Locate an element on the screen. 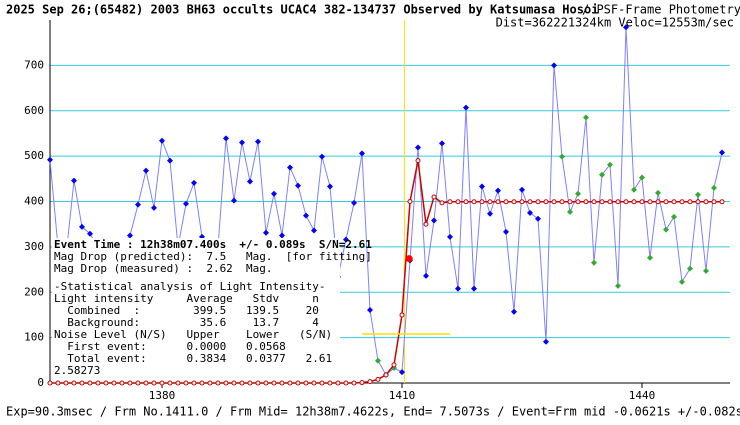 The image size is (740, 425). y-tick-label: 200 is located at coordinates (34, 291).